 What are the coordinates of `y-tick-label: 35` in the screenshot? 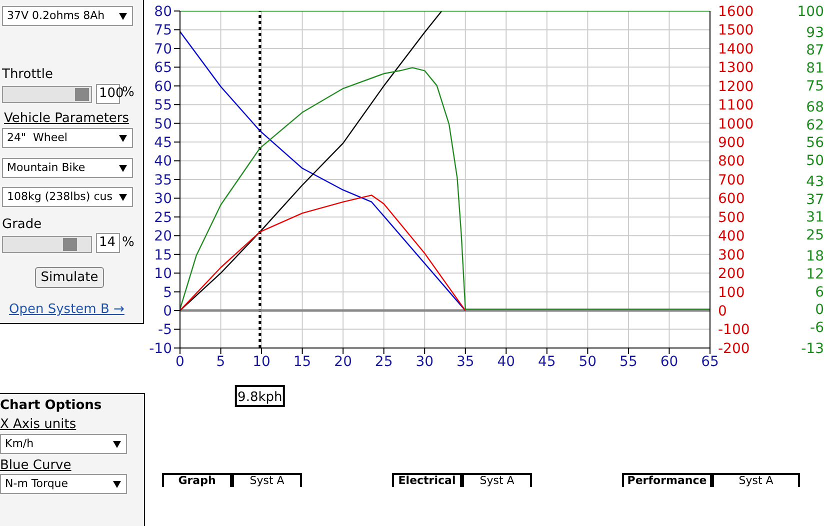 It's located at (163, 180).